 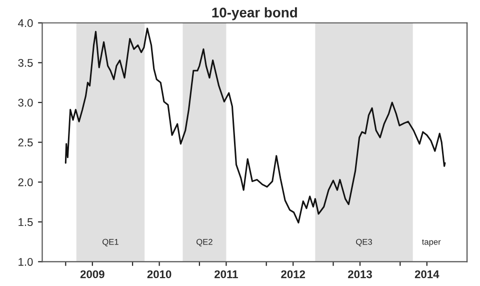 What do you see at coordinates (25, 102) in the screenshot?
I see `y-tick-label: 3.0` at bounding box center [25, 102].